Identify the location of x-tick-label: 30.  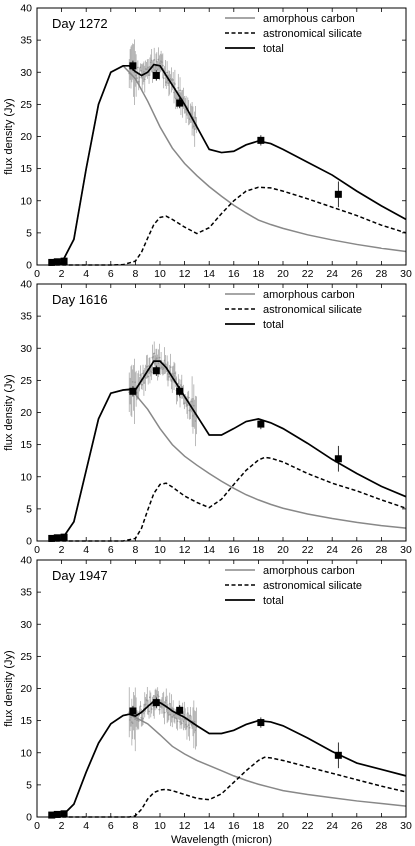
(406, 826).